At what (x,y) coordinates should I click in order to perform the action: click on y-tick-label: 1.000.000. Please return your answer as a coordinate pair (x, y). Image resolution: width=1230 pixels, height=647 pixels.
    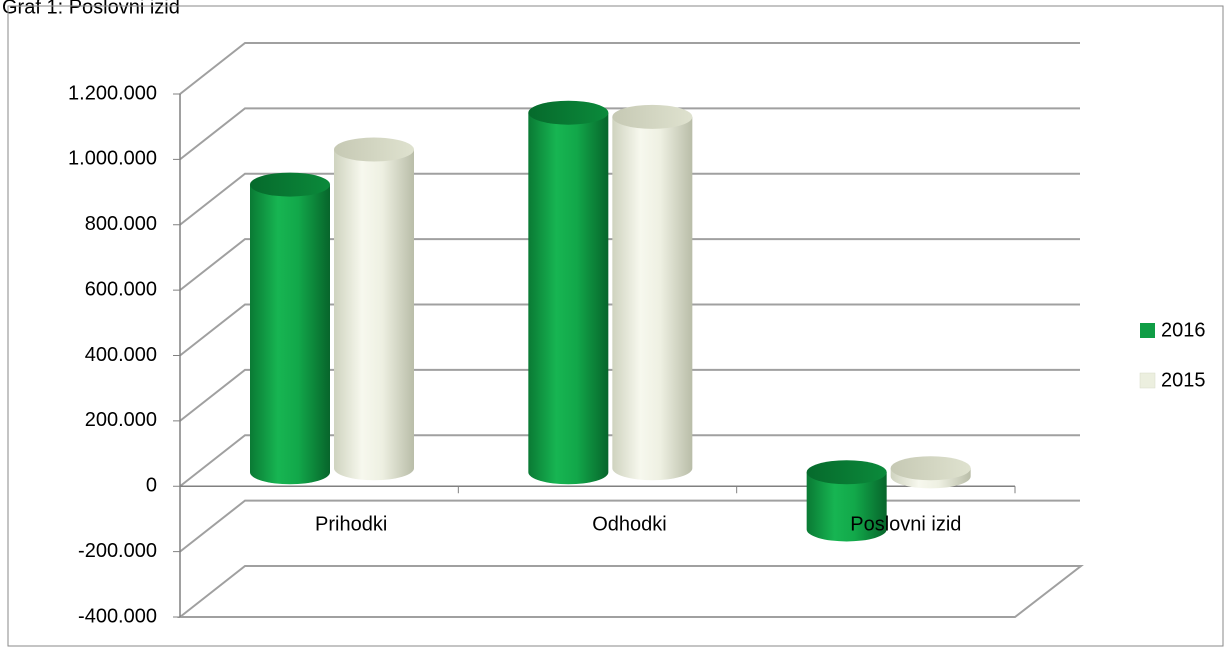
    Looking at the image, I should click on (112, 159).